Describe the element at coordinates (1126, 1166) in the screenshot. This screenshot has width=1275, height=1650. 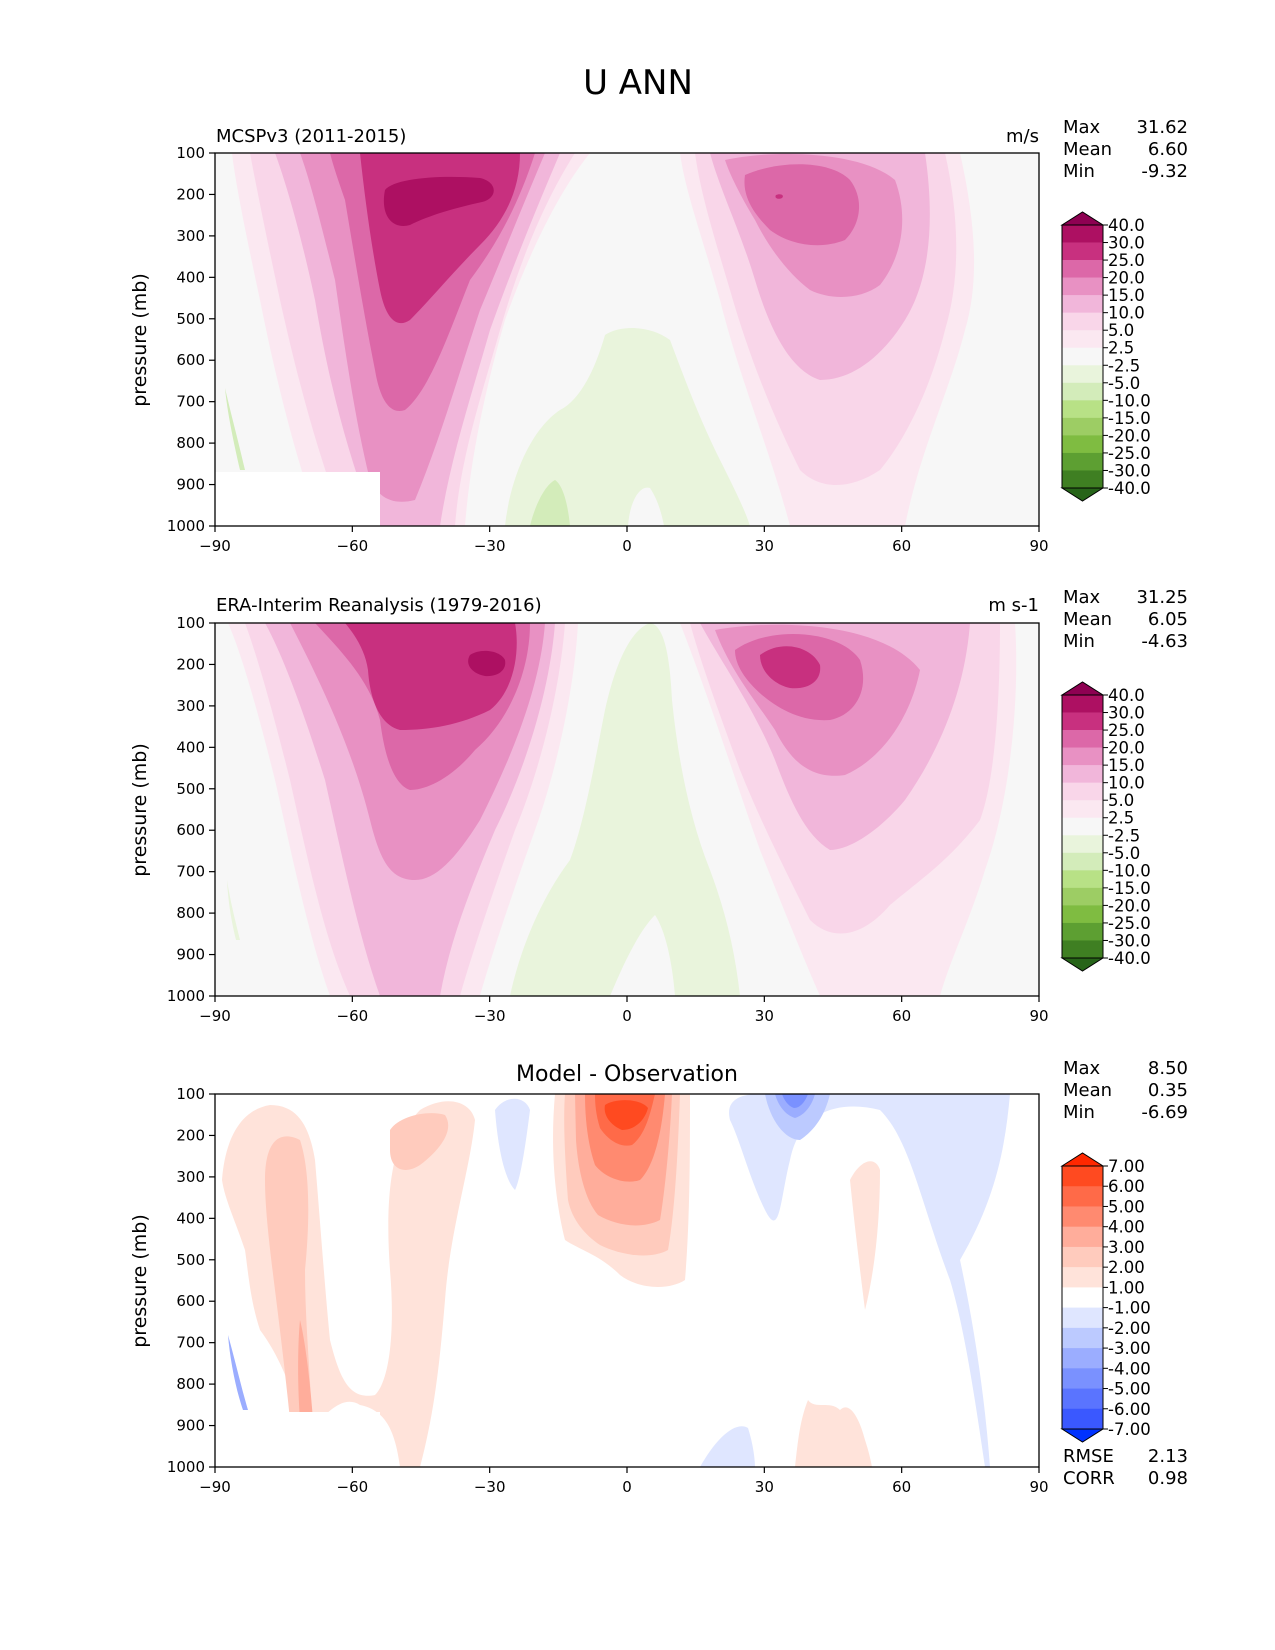
I see `colorbar-tick-label: 7.00` at that location.